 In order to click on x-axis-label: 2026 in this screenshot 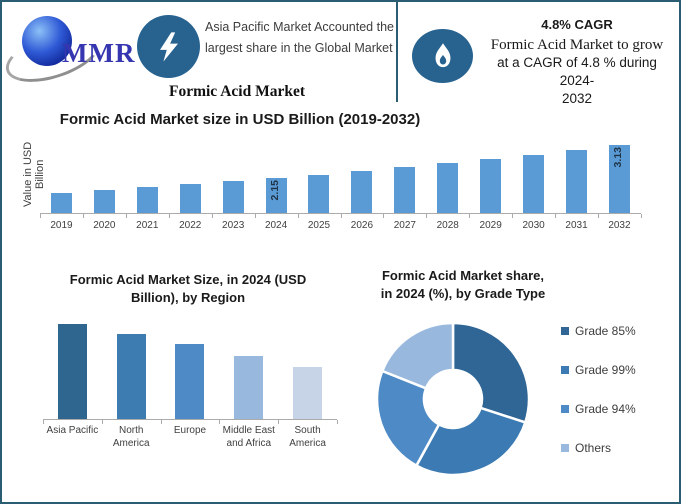, I will do `click(362, 225)`.